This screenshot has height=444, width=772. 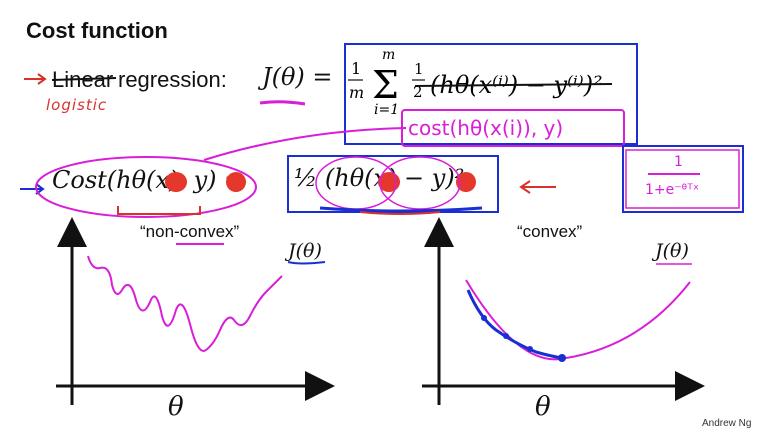 I want to click on red-left-arrow-icon, so click(x=537, y=187).